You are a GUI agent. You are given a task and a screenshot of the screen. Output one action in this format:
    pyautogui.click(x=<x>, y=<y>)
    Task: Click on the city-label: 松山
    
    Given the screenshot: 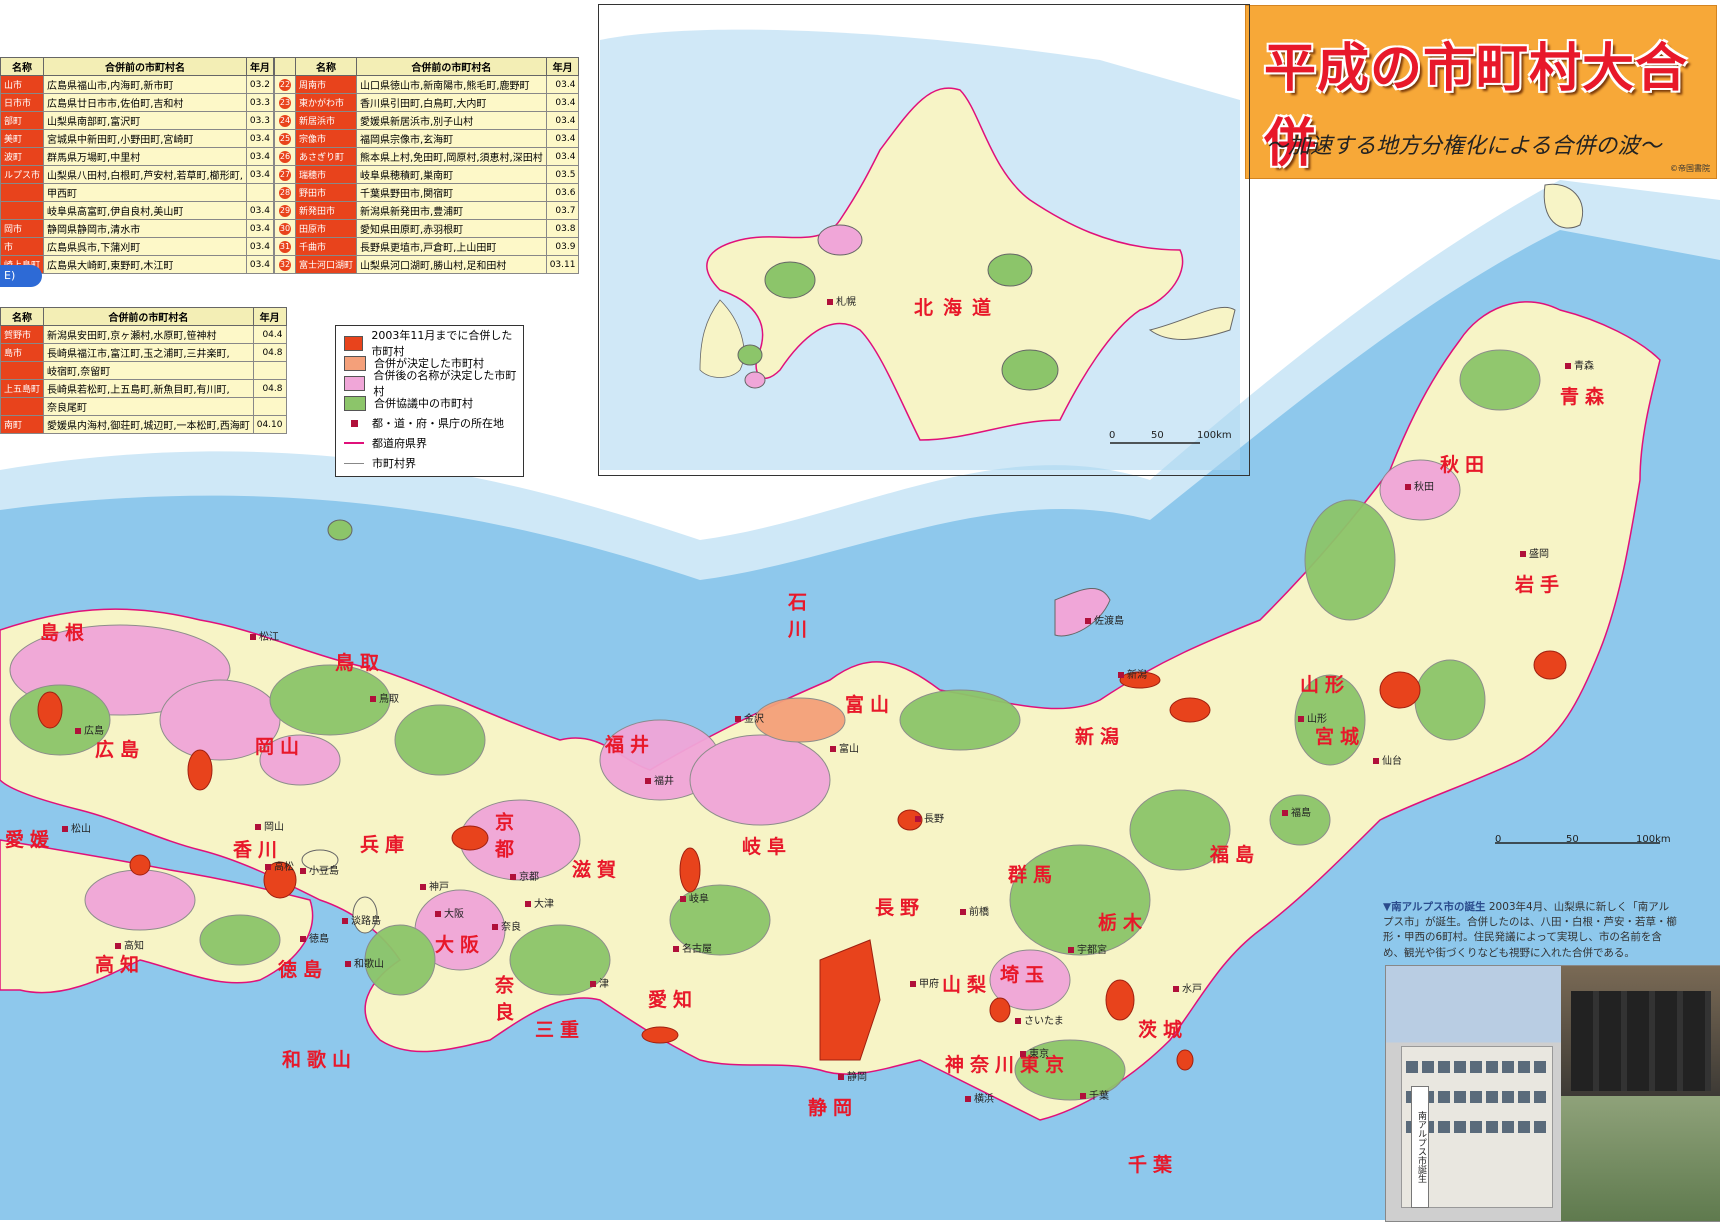 What is the action you would take?
    pyautogui.click(x=76, y=827)
    